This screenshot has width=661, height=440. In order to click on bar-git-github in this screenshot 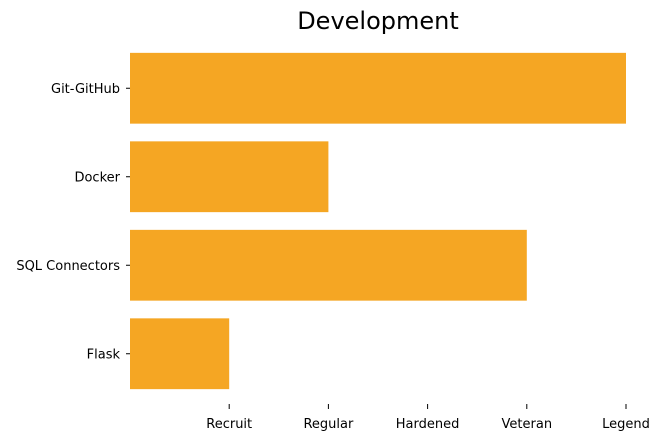, I will do `click(378, 88)`.